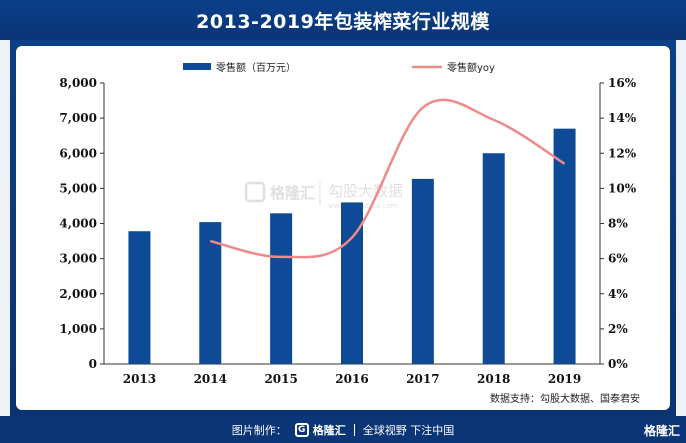 The width and height of the screenshot is (686, 443). I want to click on legend-bar-label: 零售额（百万元）, so click(256, 67).